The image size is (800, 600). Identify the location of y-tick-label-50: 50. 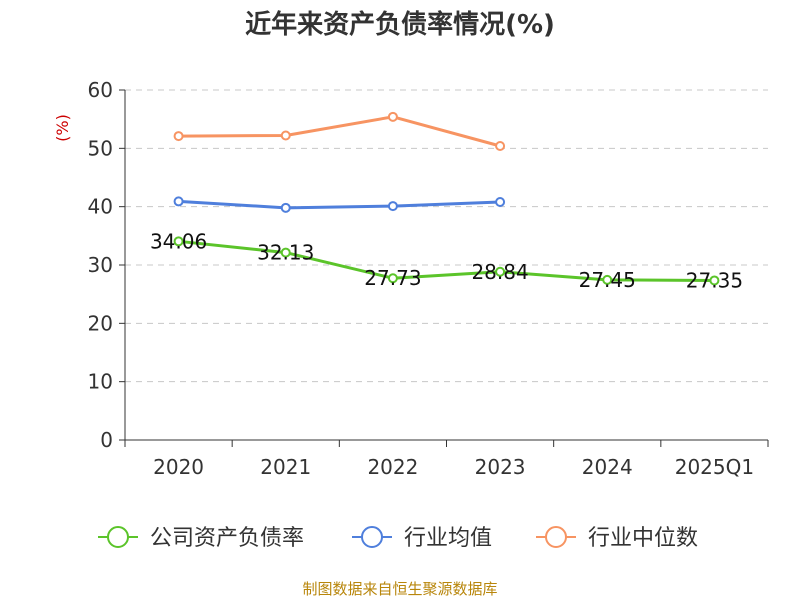
(100, 148).